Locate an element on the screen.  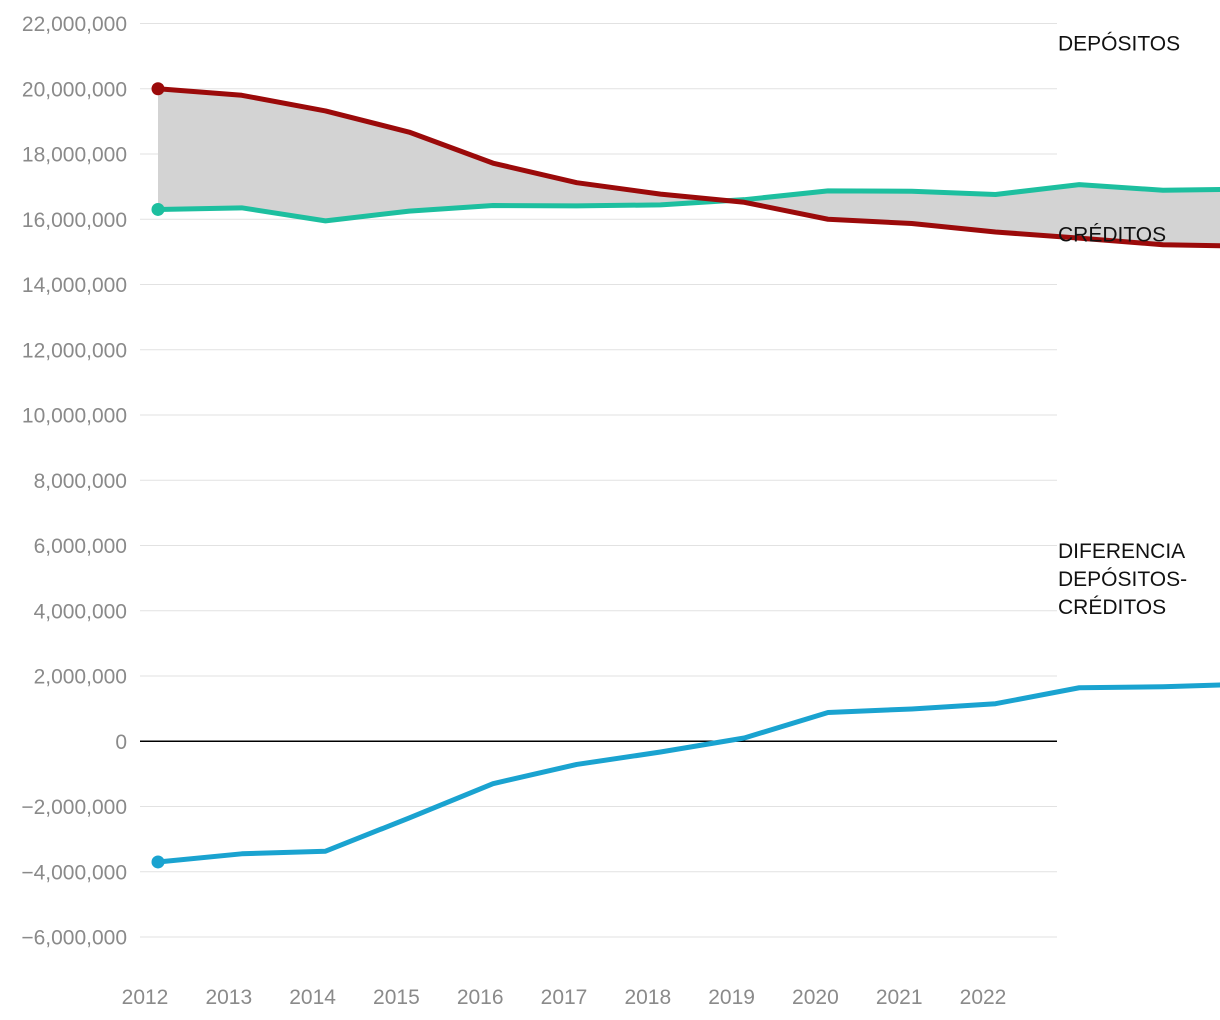
series-label-diferencia-depositos-creditos: DEPÓSITOS- is located at coordinates (1122, 579).